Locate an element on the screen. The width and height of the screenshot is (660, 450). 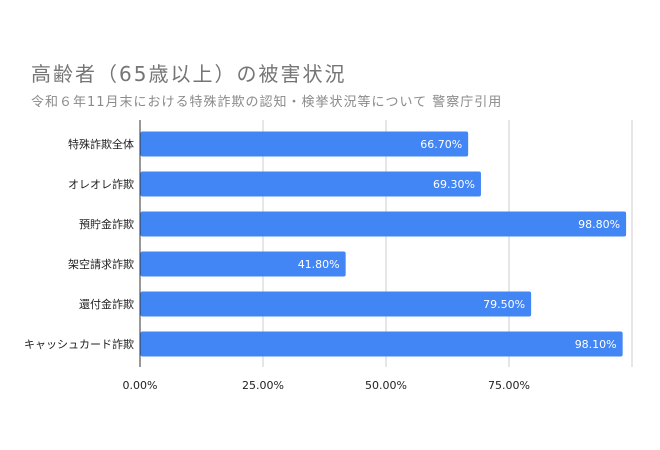
x-tick-labels: 0.00% 25.00% 50.00% 75.00% is located at coordinates (326, 385).